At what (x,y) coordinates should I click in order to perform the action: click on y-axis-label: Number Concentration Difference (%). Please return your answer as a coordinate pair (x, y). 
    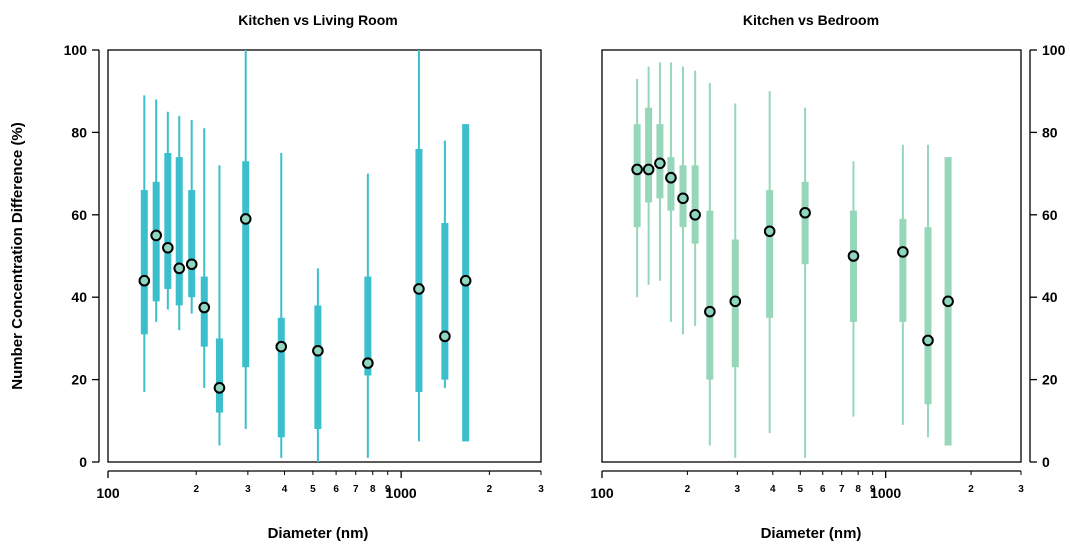
    Looking at the image, I should click on (17, 256).